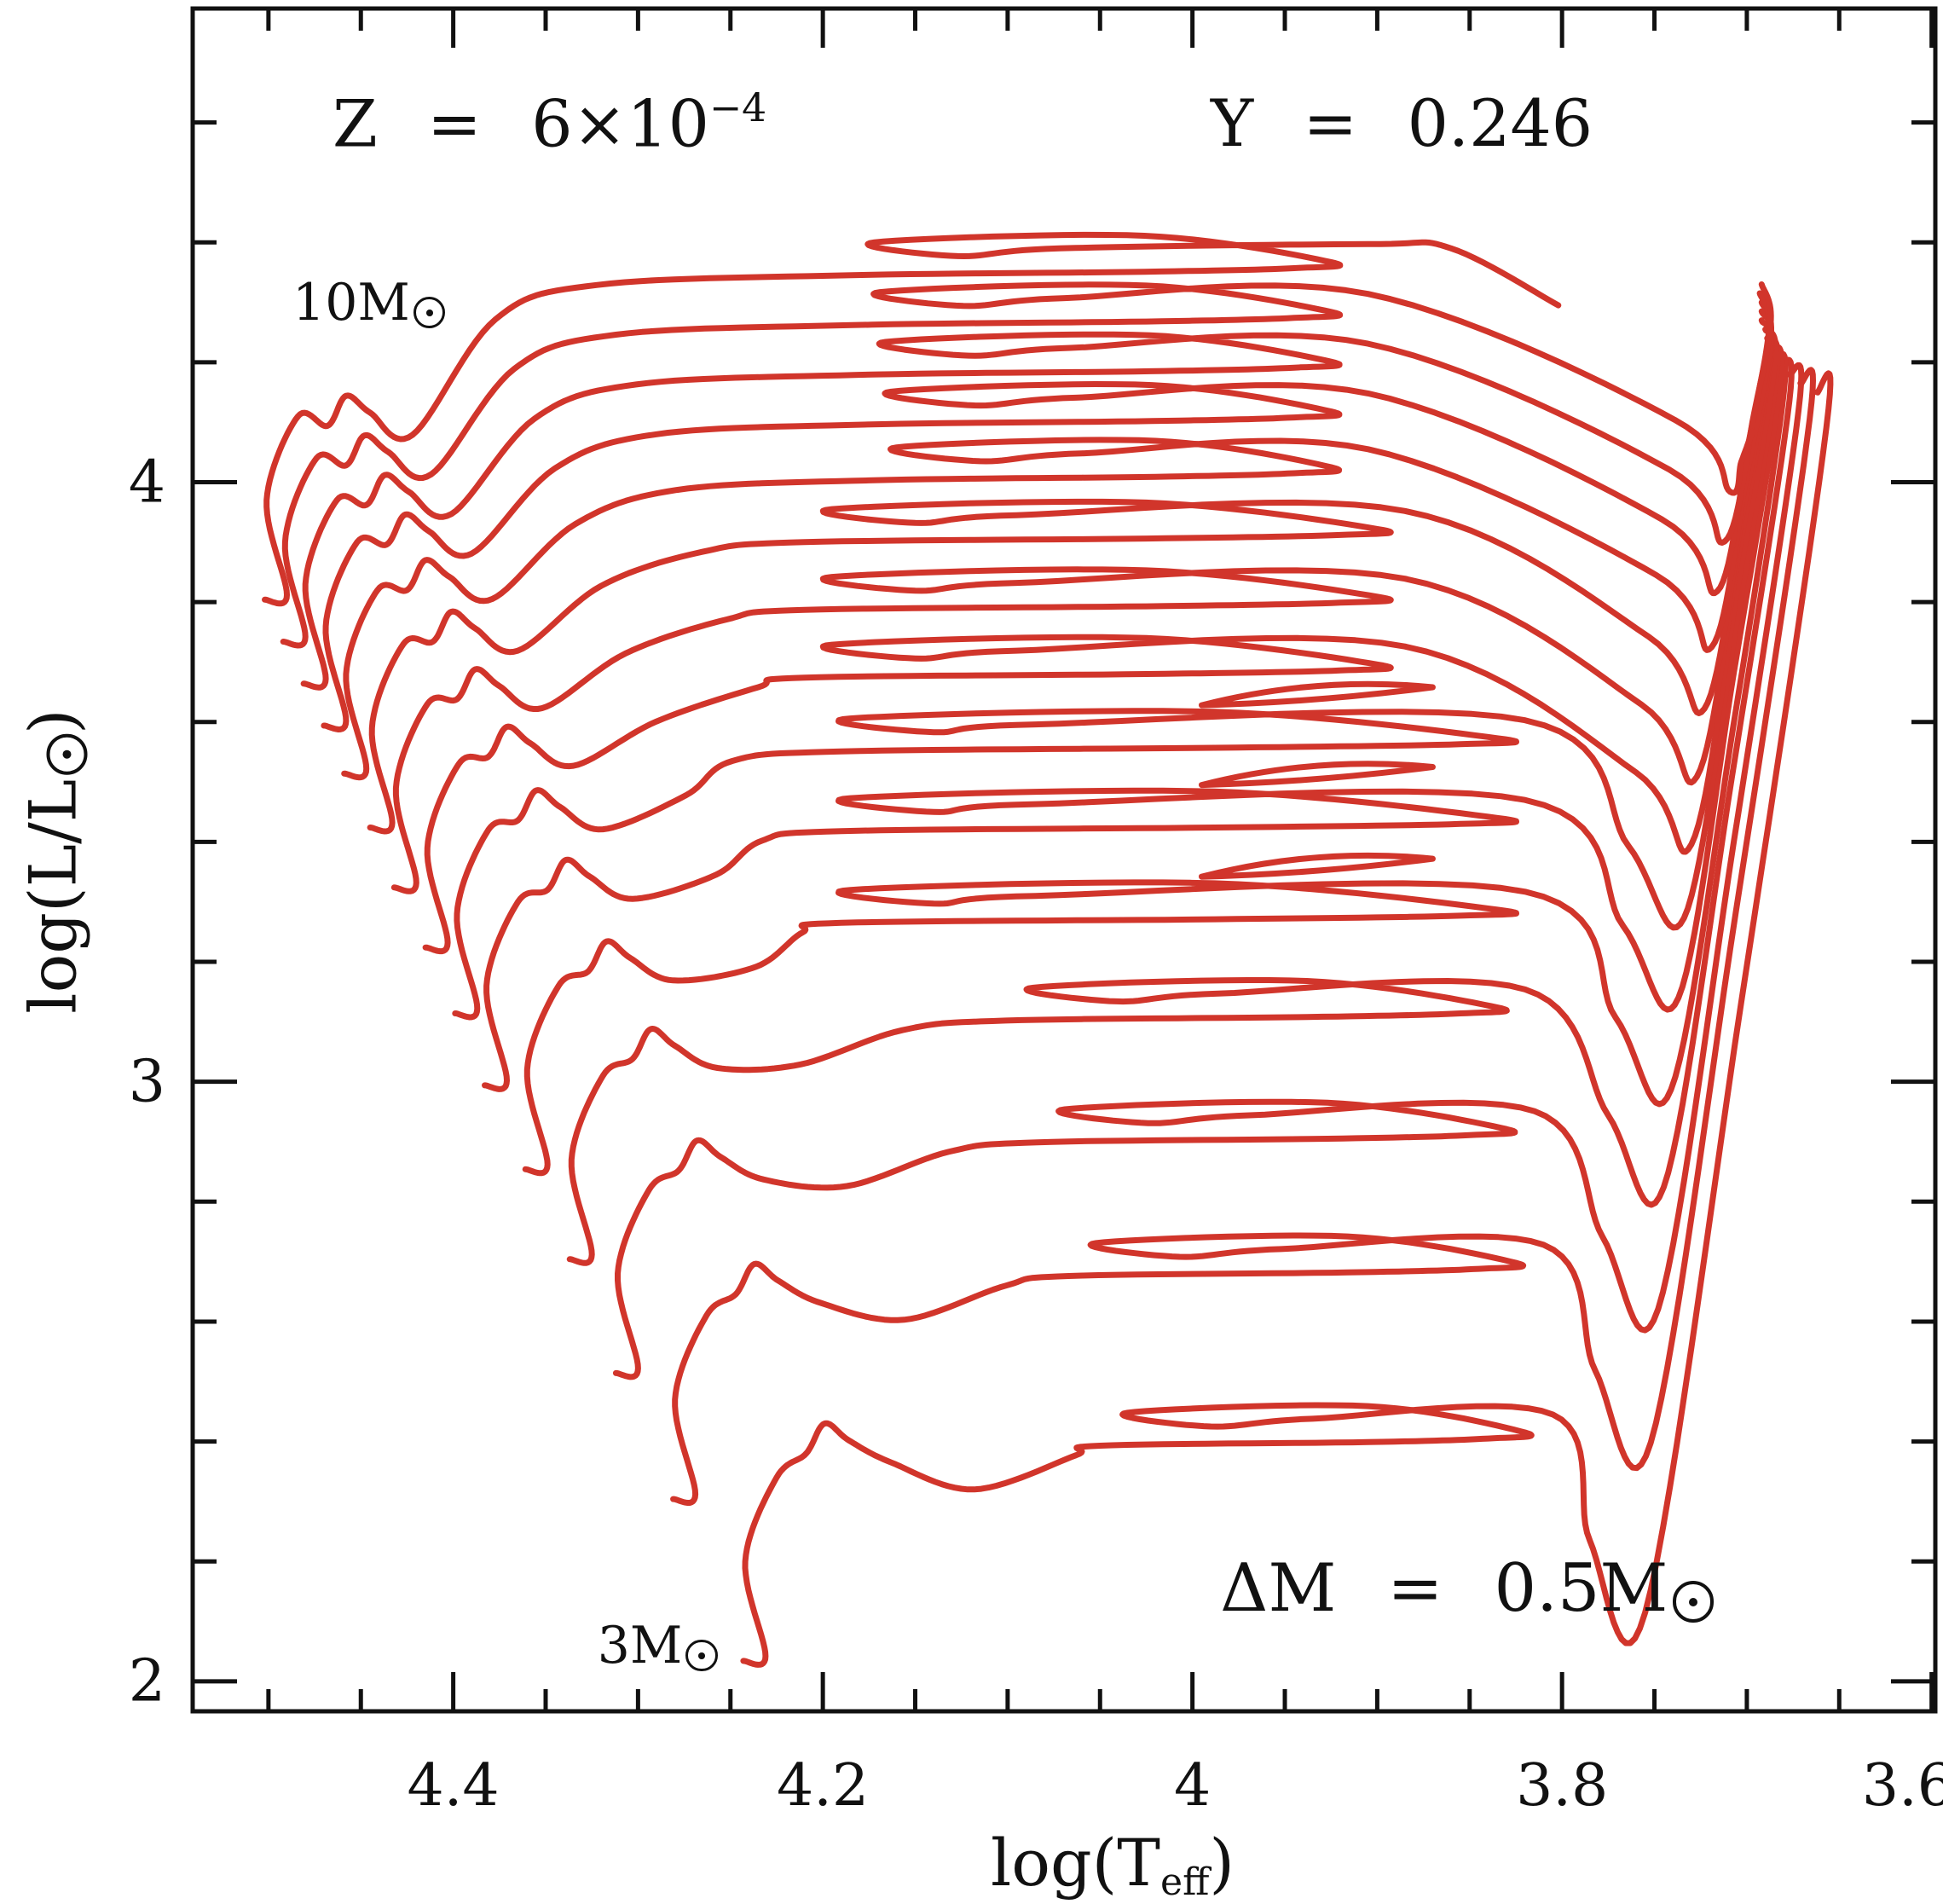 This screenshot has height=1904, width=1943. I want to click on label-delta-mass: ΔM = 0.5M, so click(1467, 1588).